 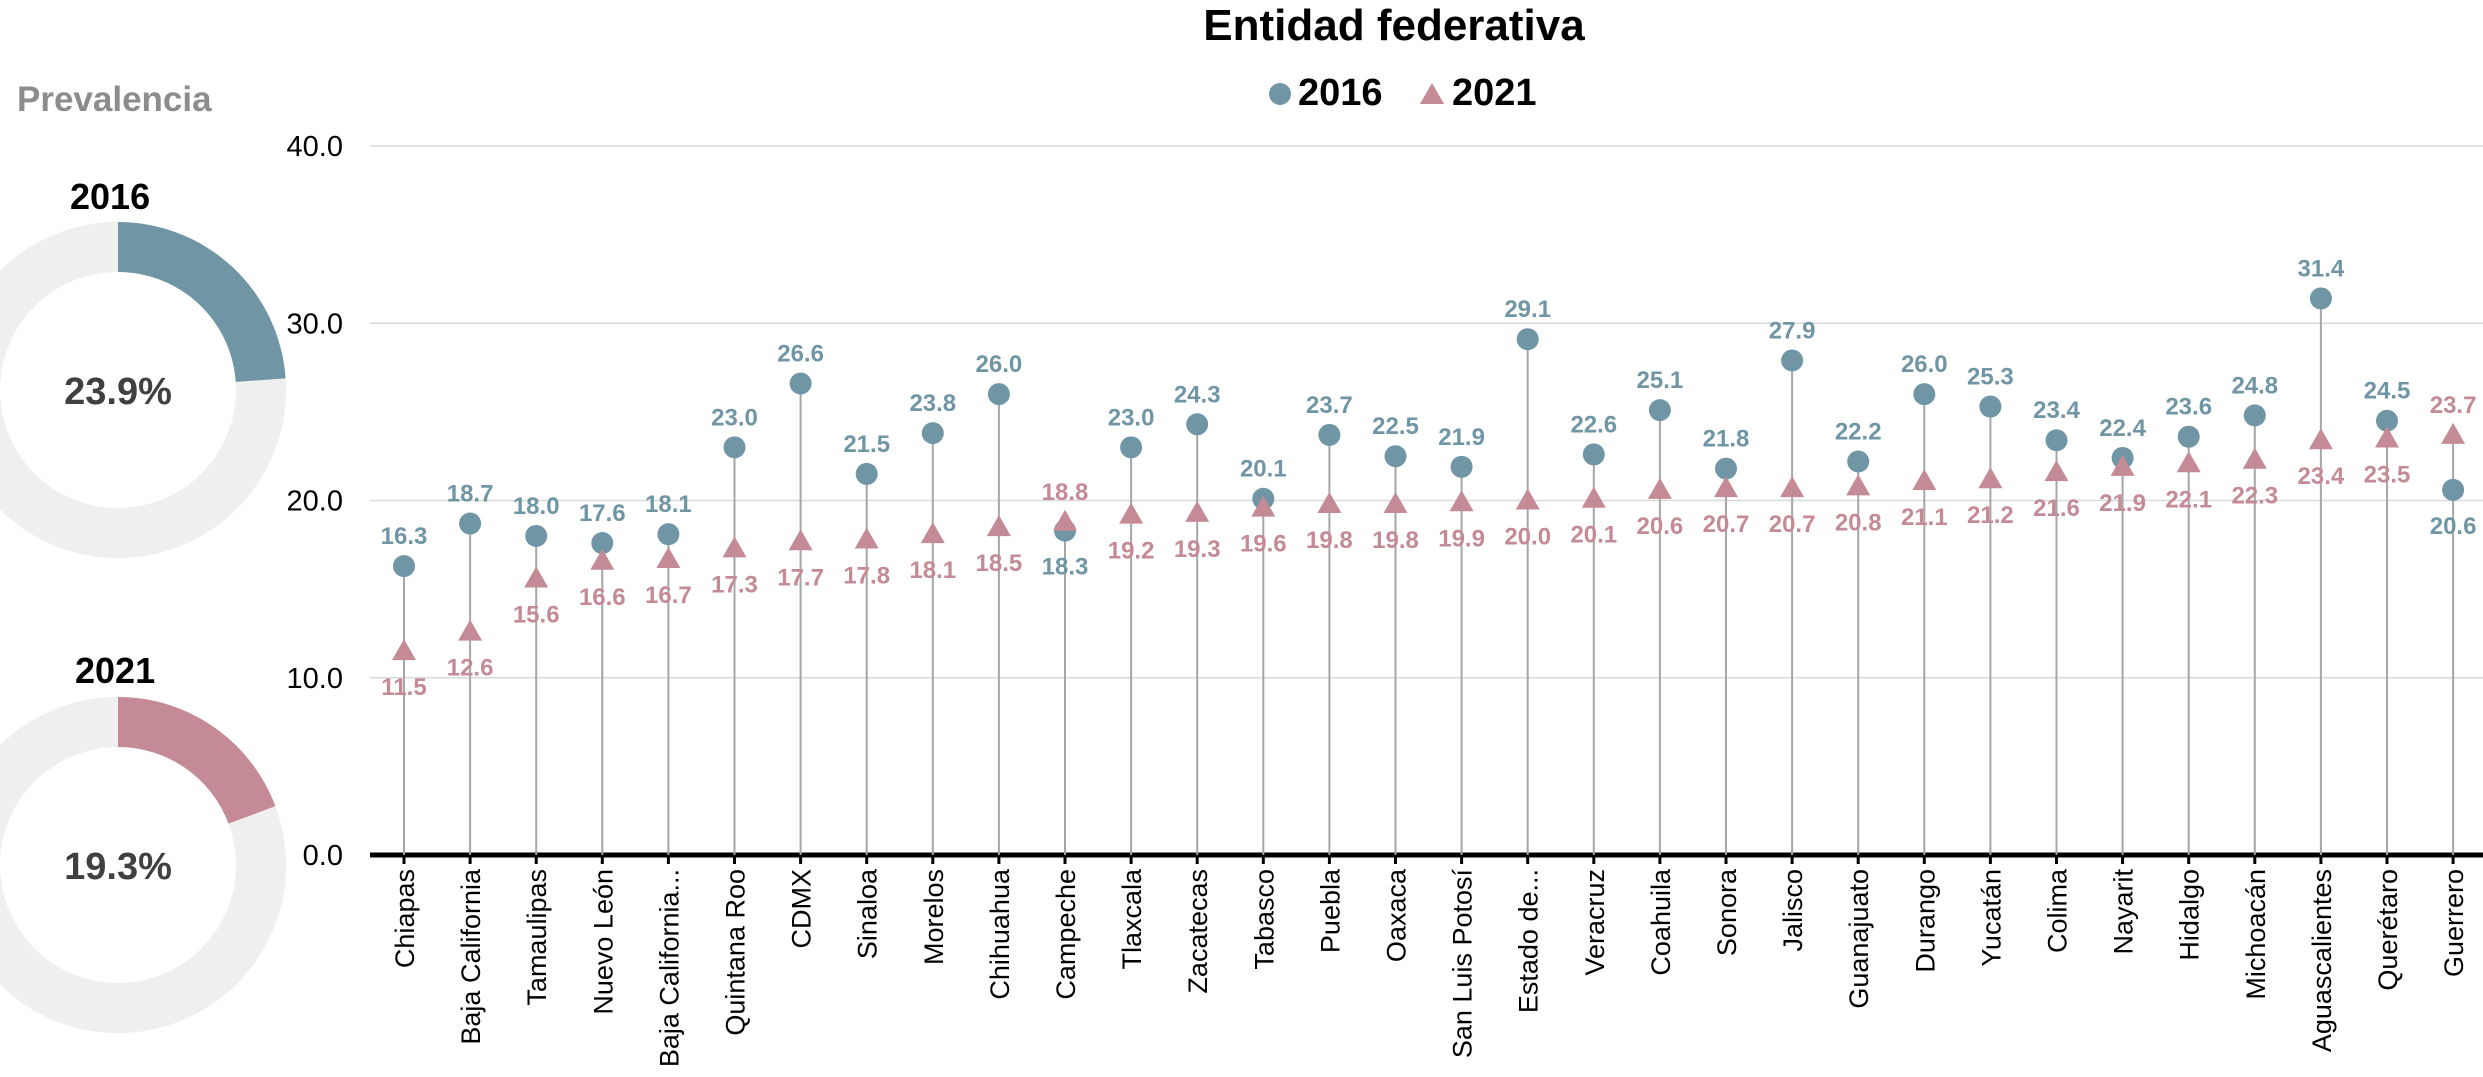 What do you see at coordinates (999, 364) in the screenshot?
I see `data-label-2016: 26.0` at bounding box center [999, 364].